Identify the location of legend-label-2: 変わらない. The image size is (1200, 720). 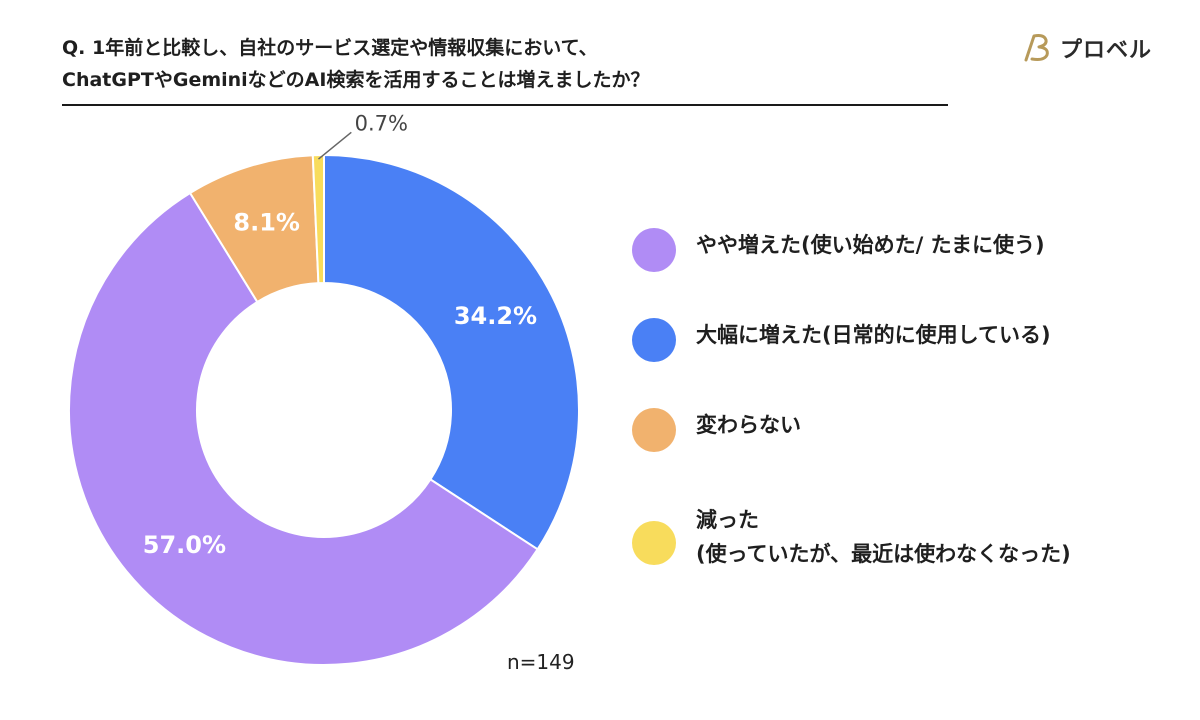
(748, 425).